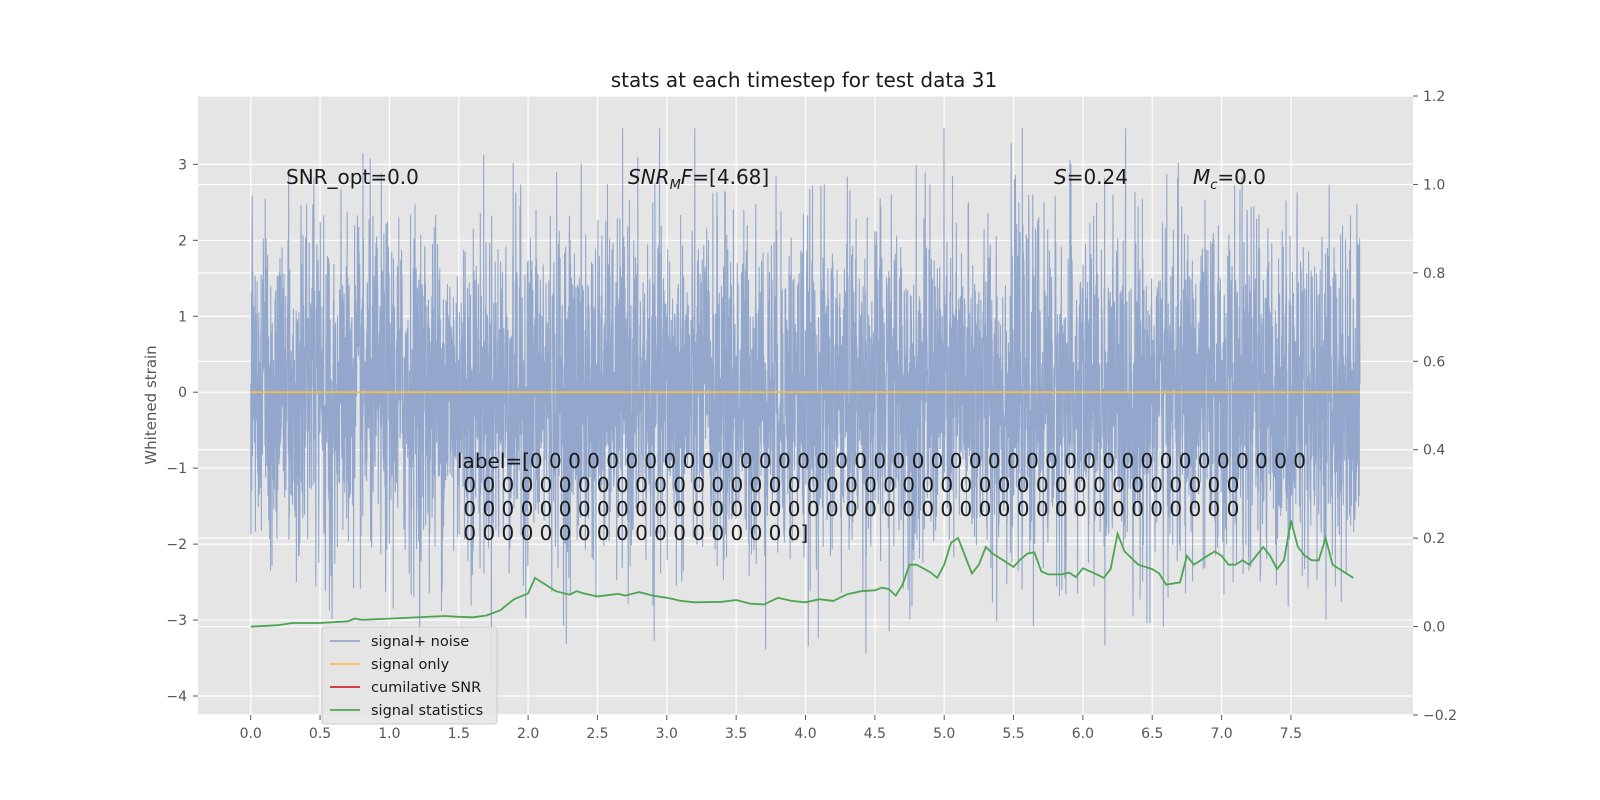 This screenshot has width=1600, height=800. Describe the element at coordinates (1091, 177) in the screenshot. I see `annotation-s: S=0.24` at that location.